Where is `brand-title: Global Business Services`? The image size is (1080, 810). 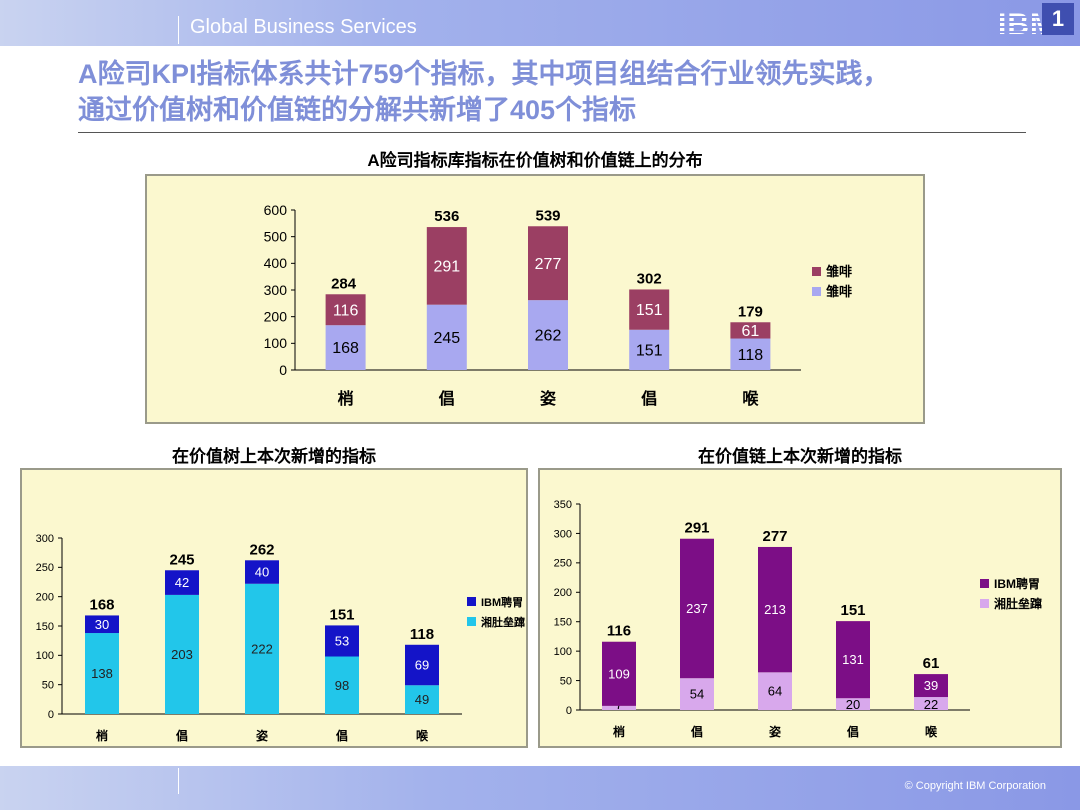 brand-title: Global Business Services is located at coordinates (303, 27).